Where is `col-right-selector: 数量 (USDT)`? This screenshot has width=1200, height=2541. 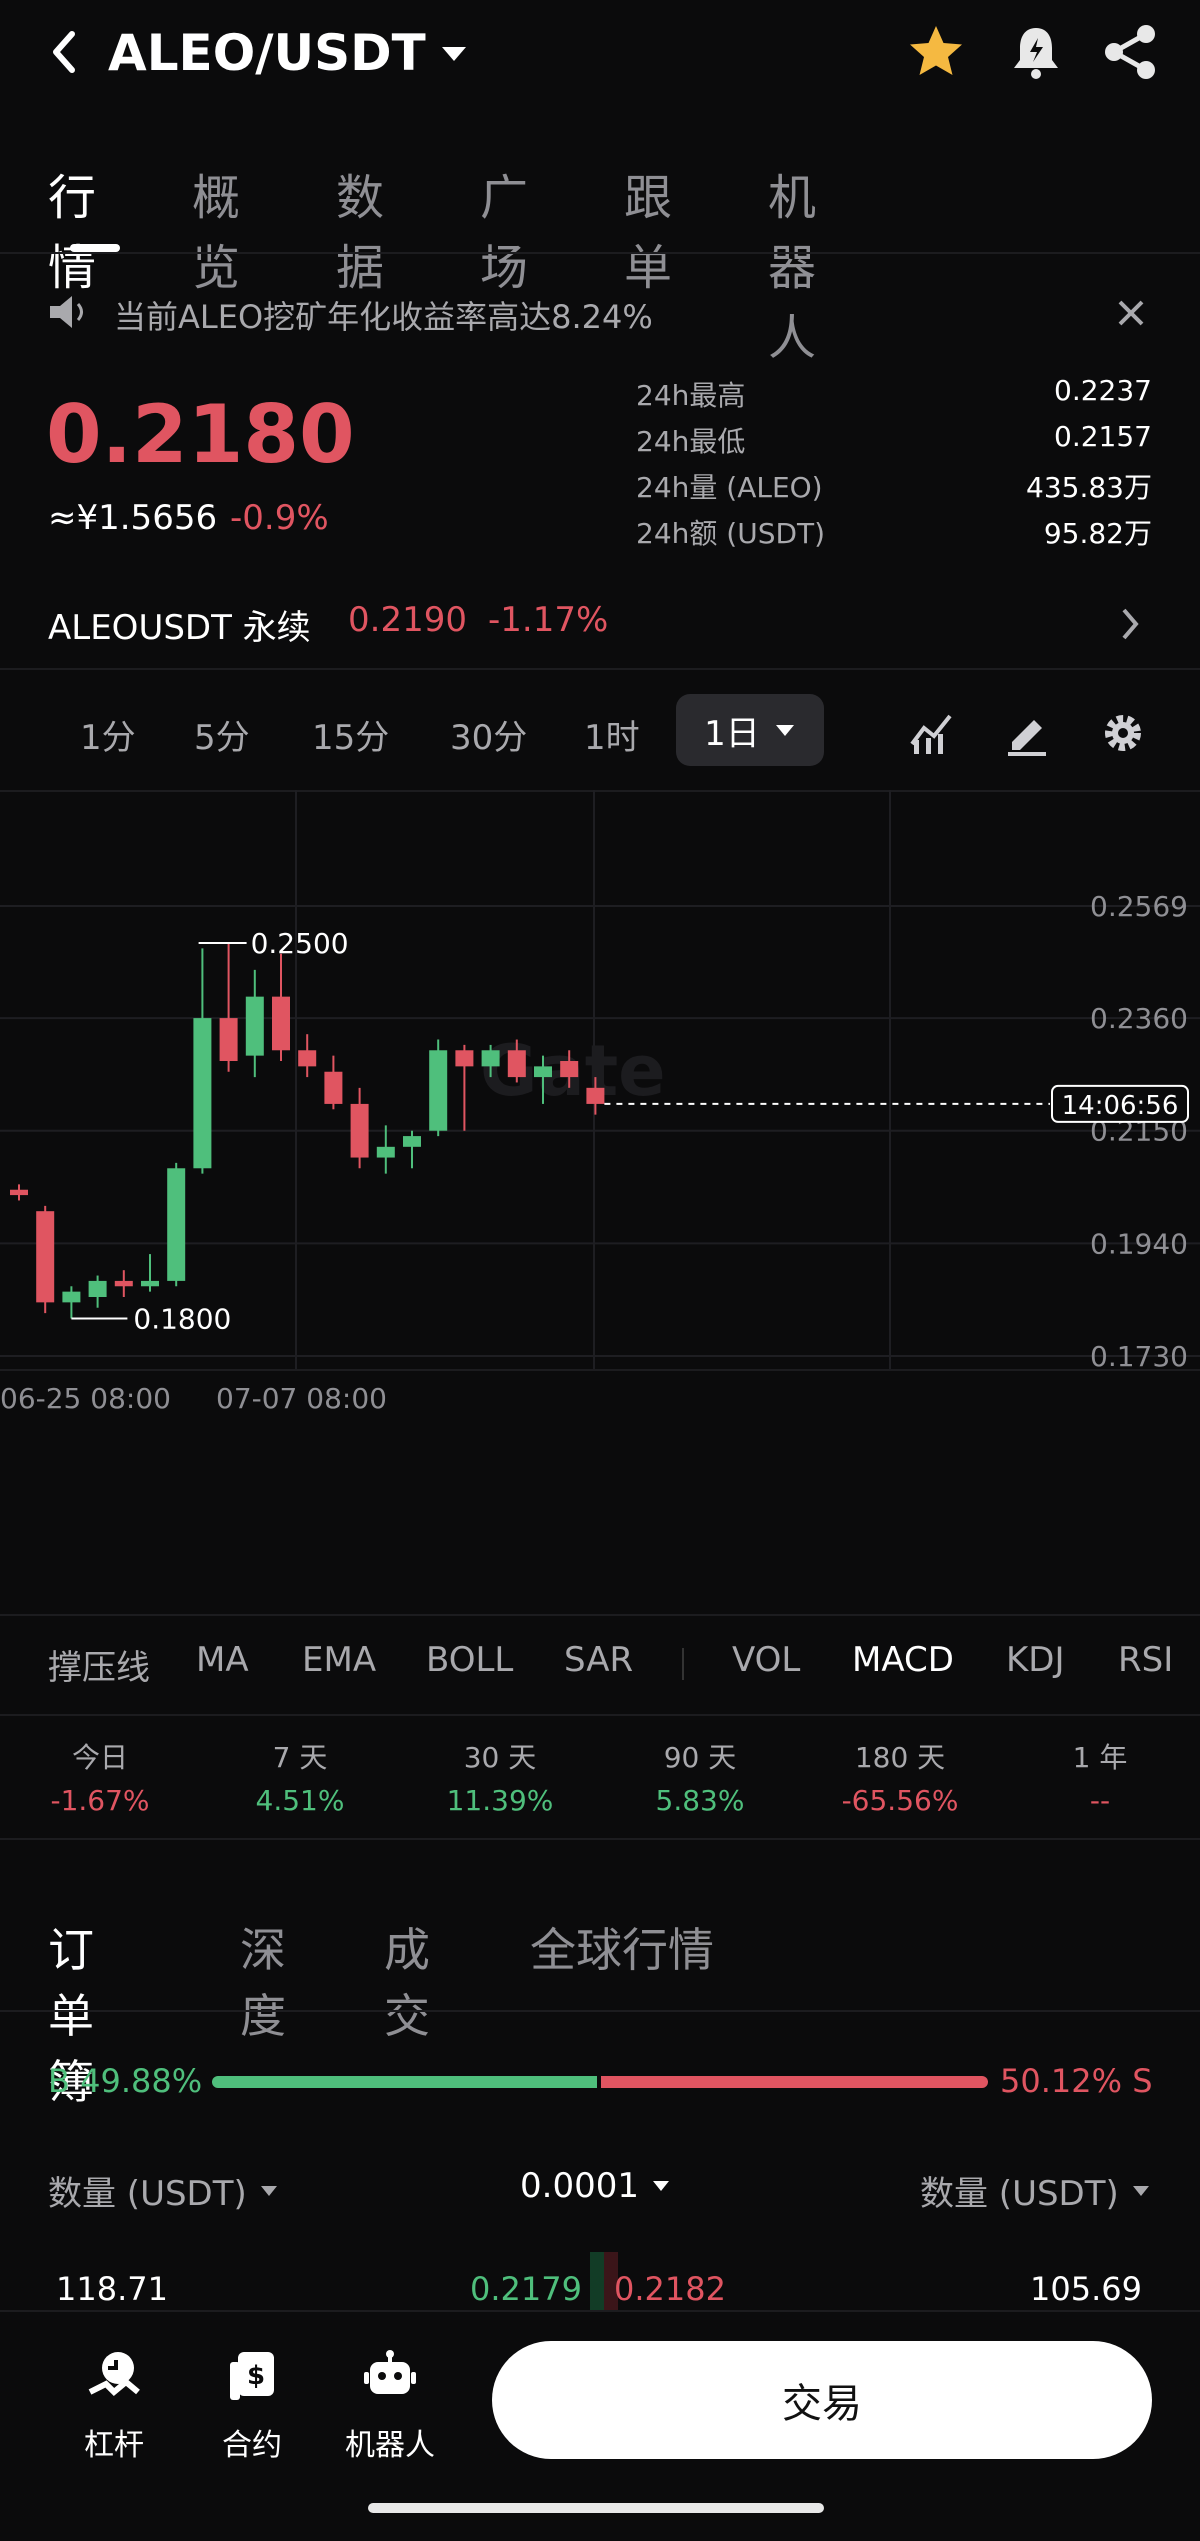
col-right-selector: 数量 (USDT) is located at coordinates (1035, 2190).